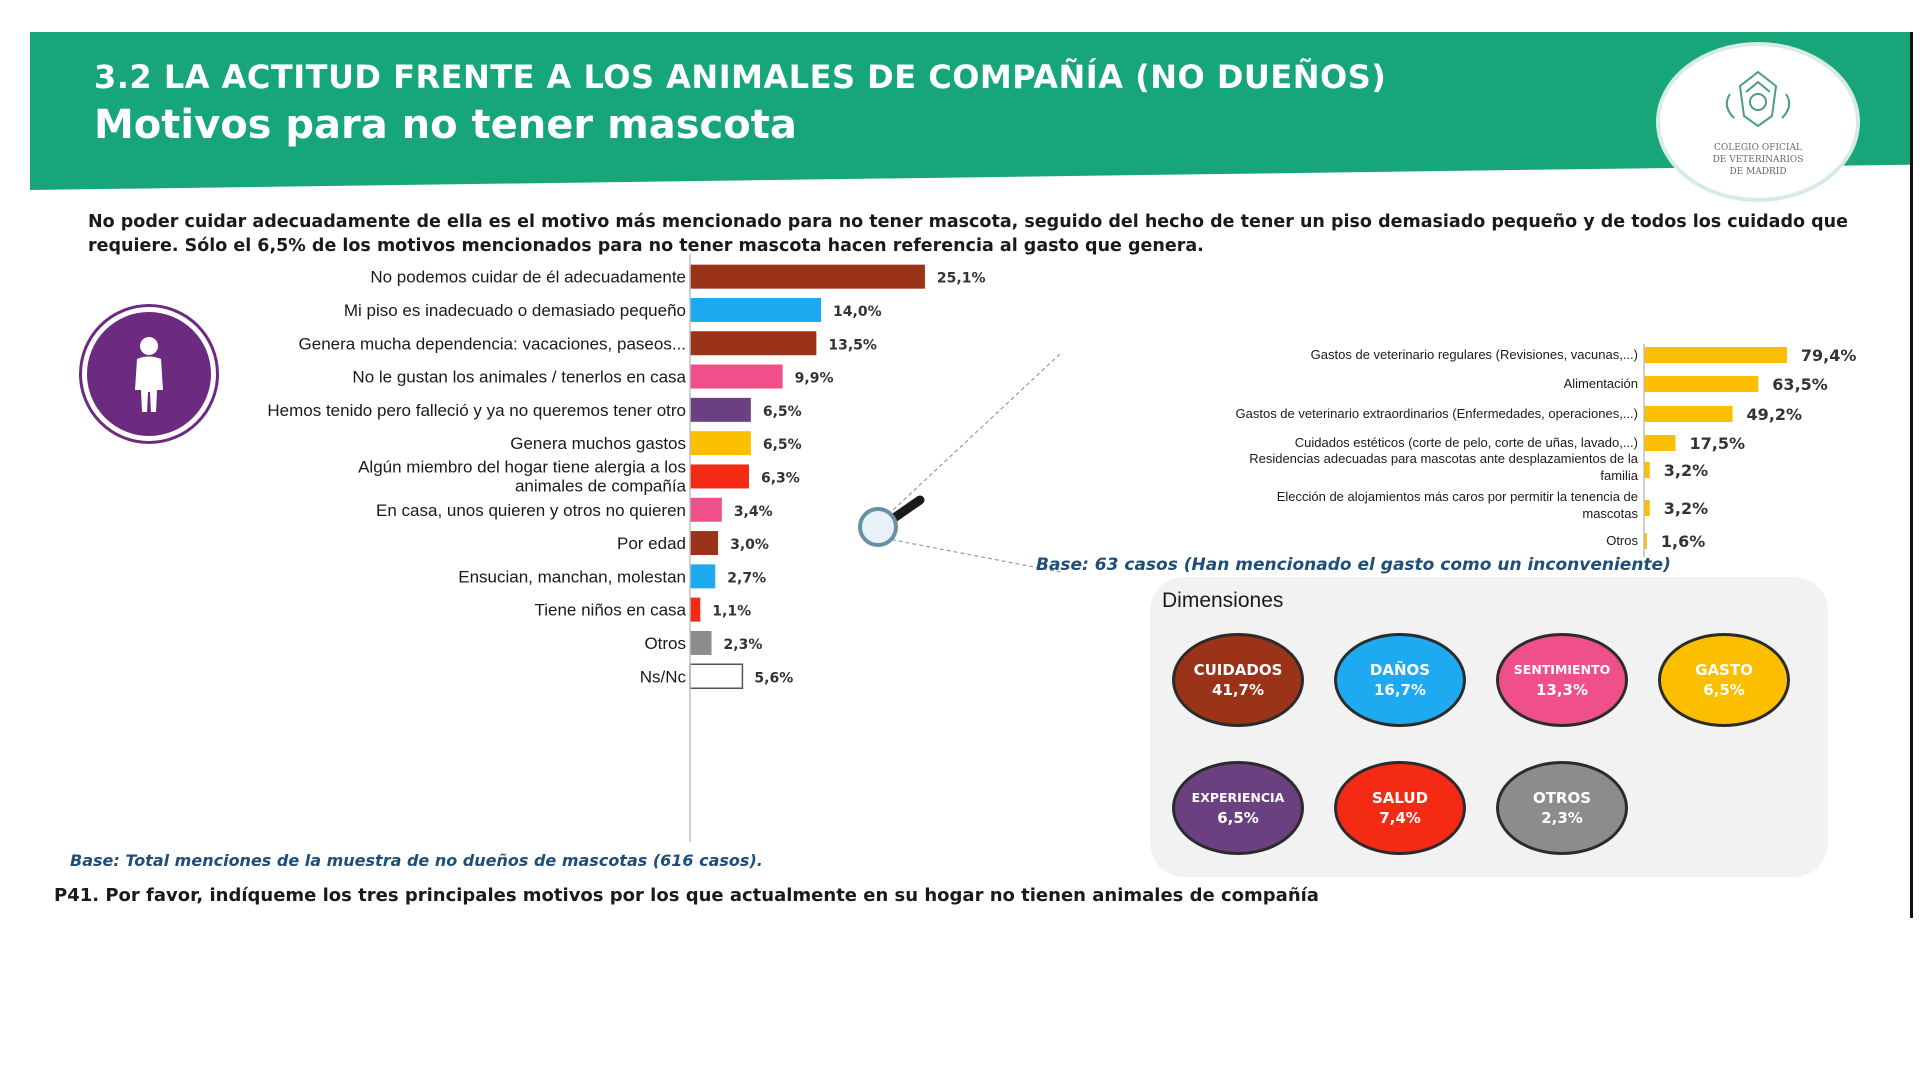 The height and width of the screenshot is (1080, 1920). Describe the element at coordinates (704, 543) in the screenshot. I see `bar-por-edad` at that location.